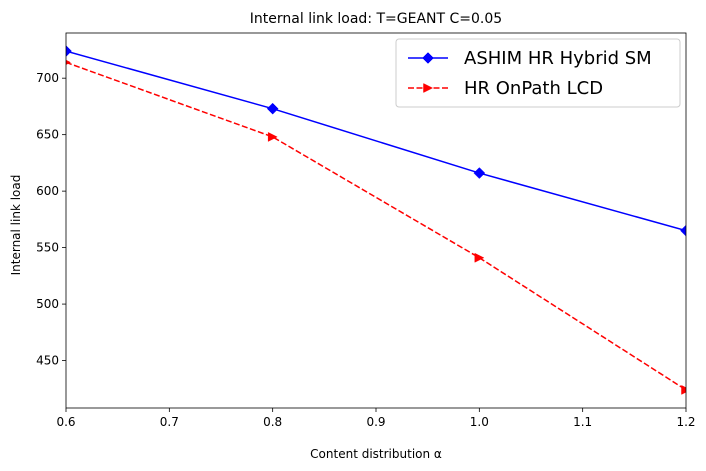 This screenshot has height=471, width=706. I want to click on legend-frame, so click(538, 73).